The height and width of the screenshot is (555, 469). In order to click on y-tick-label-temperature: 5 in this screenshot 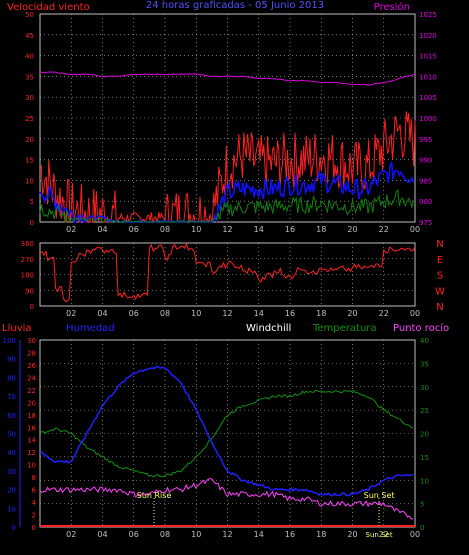, I will do `click(422, 505)`.